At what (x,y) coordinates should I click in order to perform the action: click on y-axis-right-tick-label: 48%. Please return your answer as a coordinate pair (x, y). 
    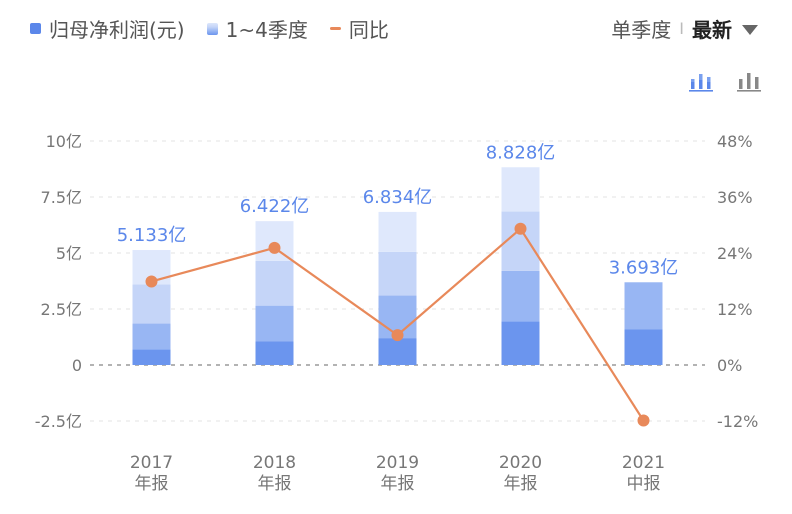
    Looking at the image, I should click on (735, 141).